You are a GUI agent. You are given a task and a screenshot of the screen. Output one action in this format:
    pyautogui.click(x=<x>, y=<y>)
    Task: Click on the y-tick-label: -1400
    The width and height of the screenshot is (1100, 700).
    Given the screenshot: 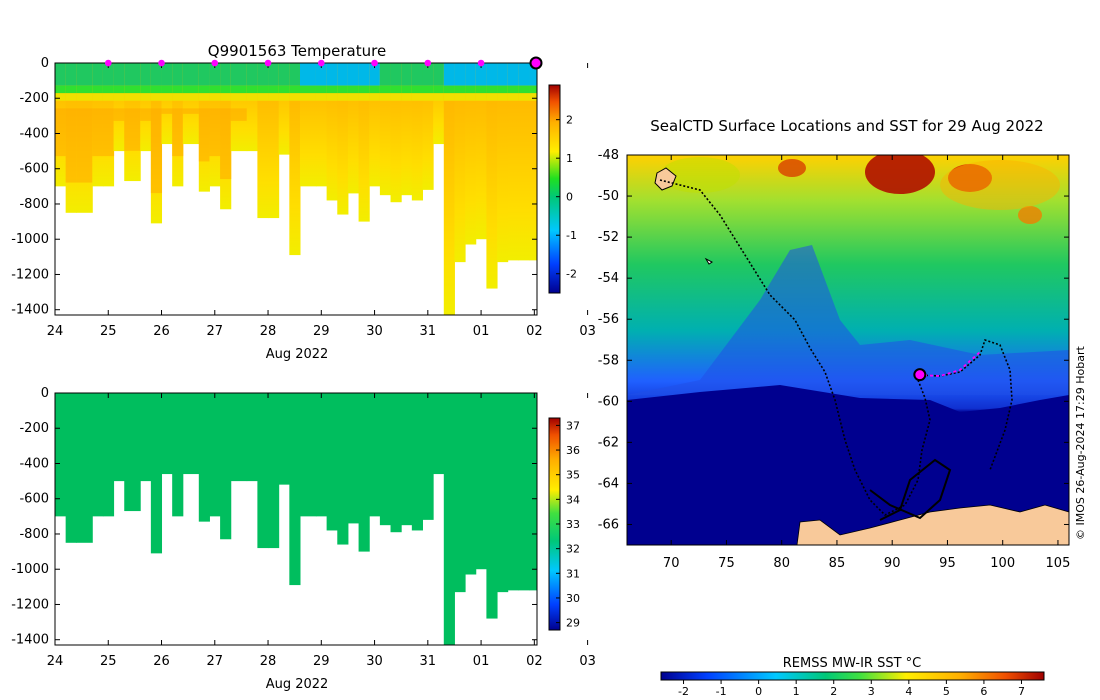 What is the action you would take?
    pyautogui.click(x=30, y=640)
    